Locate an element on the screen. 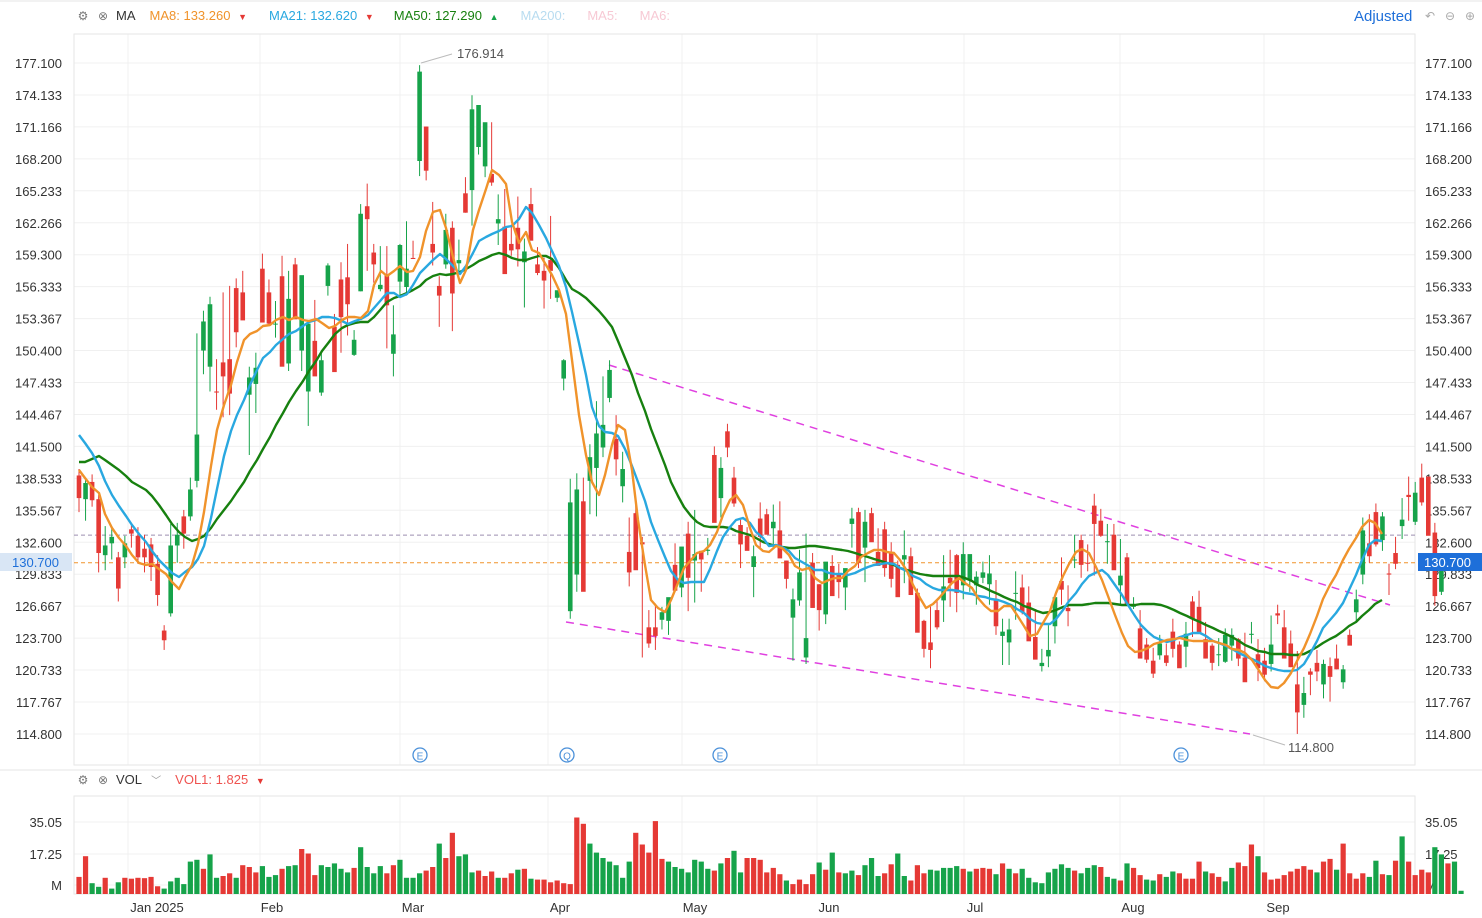 This screenshot has height=918, width=1482. ma8-legend: MA8: 133.260 ▼ is located at coordinates (199, 15).